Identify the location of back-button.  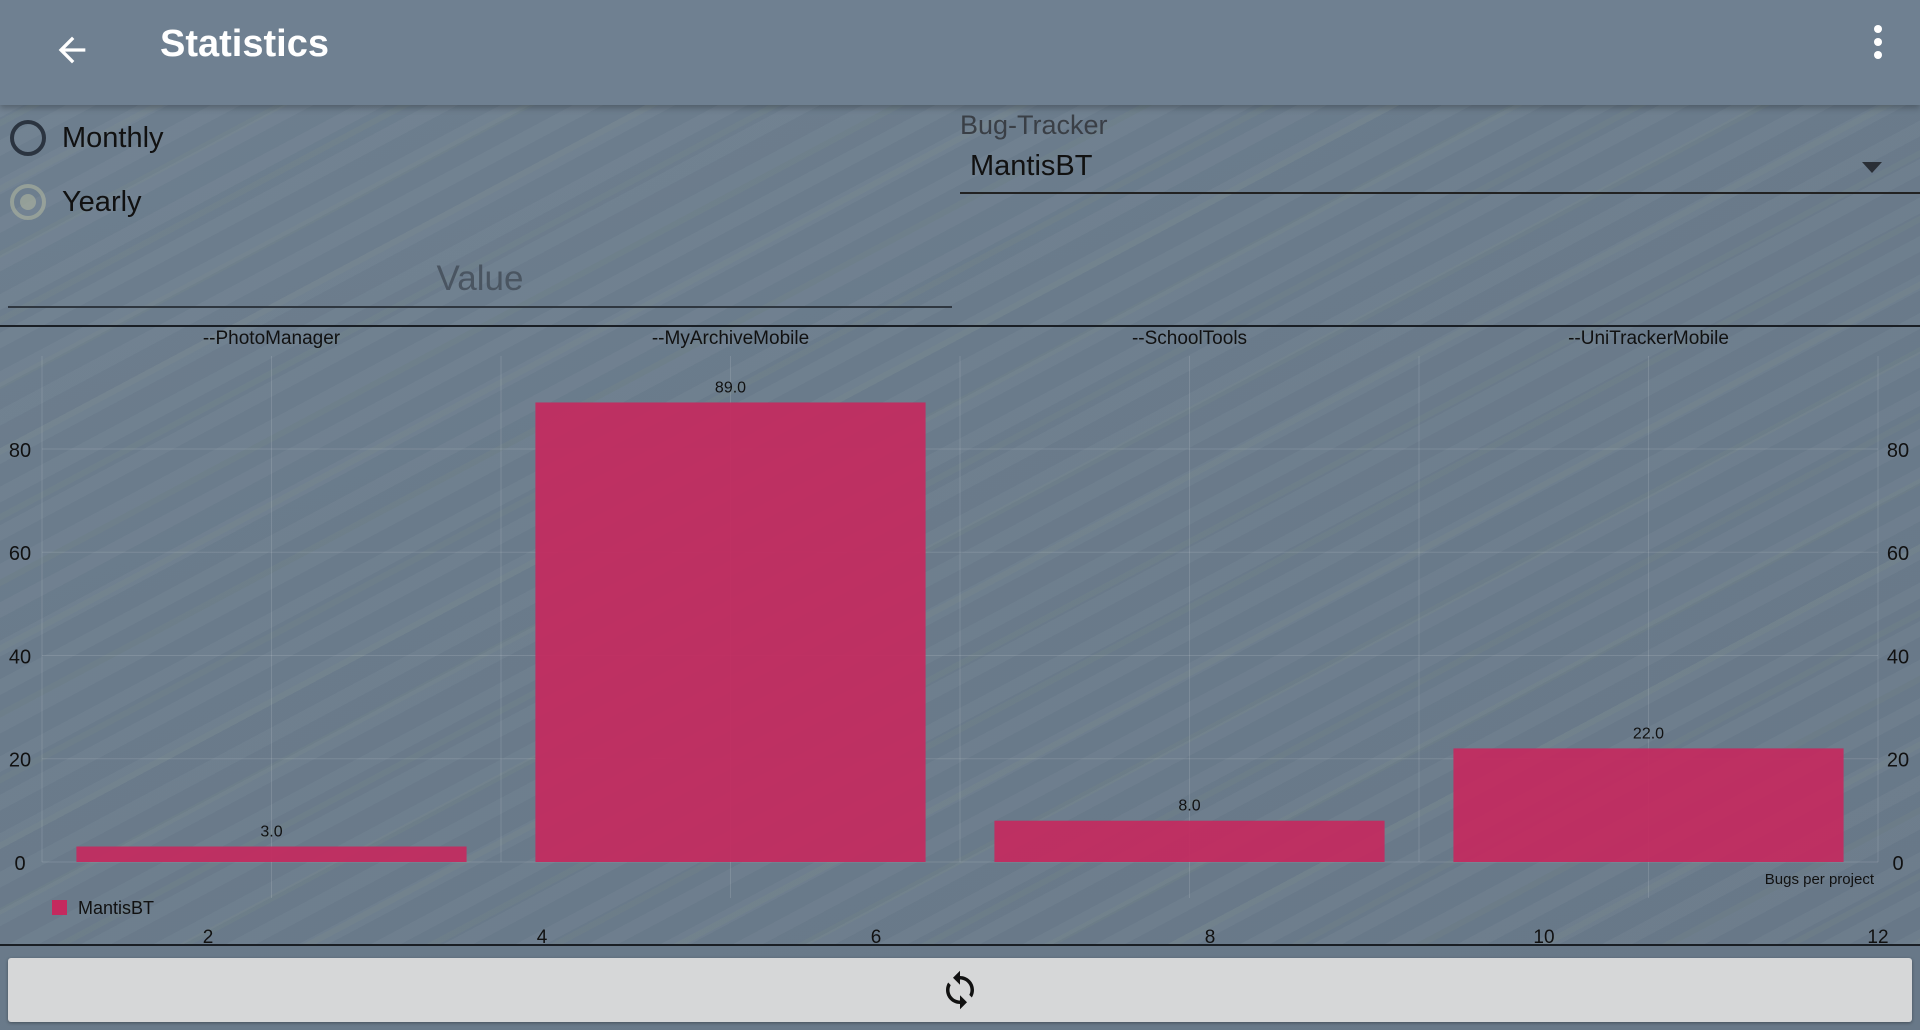
(72, 50).